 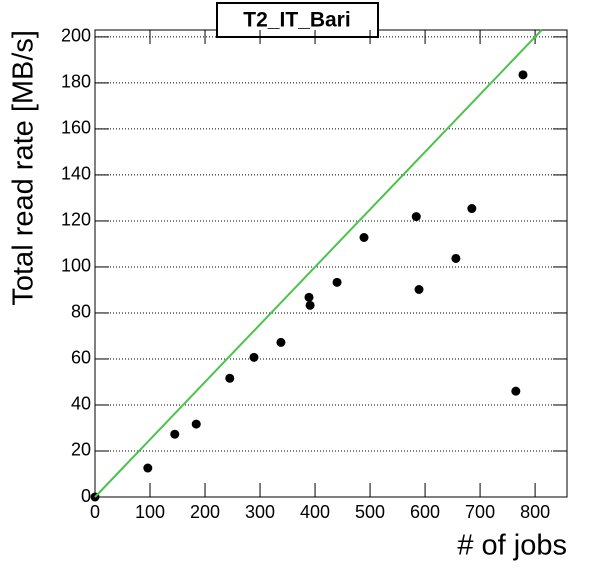 I want to click on y-tick-label: 120, so click(x=76, y=220).